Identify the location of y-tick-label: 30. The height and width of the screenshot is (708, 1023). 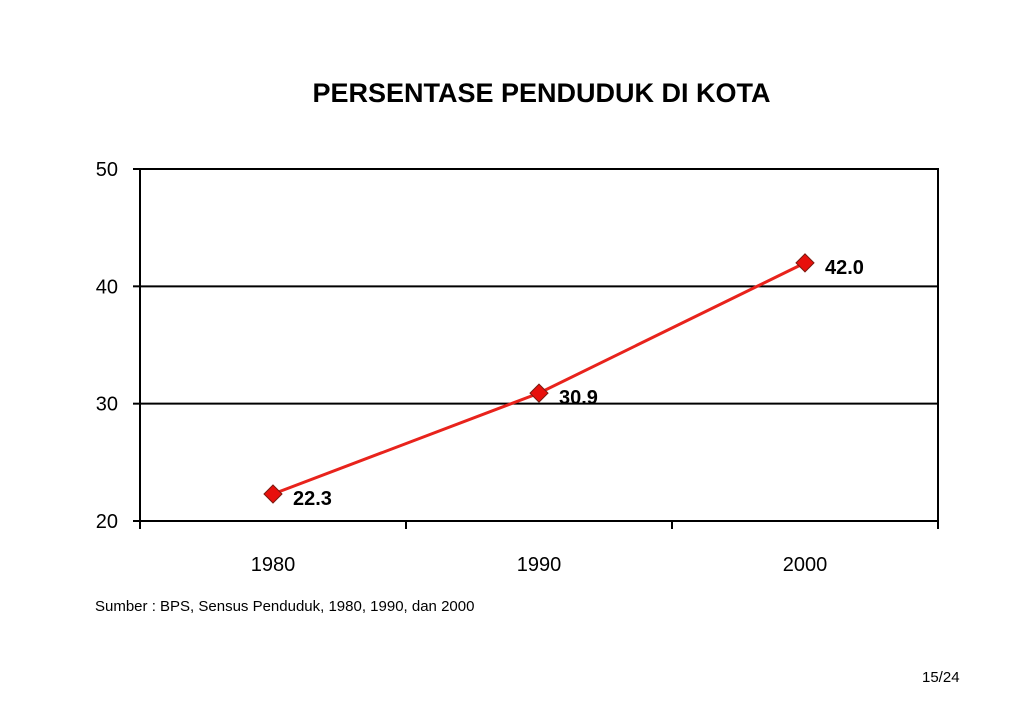
(107, 405).